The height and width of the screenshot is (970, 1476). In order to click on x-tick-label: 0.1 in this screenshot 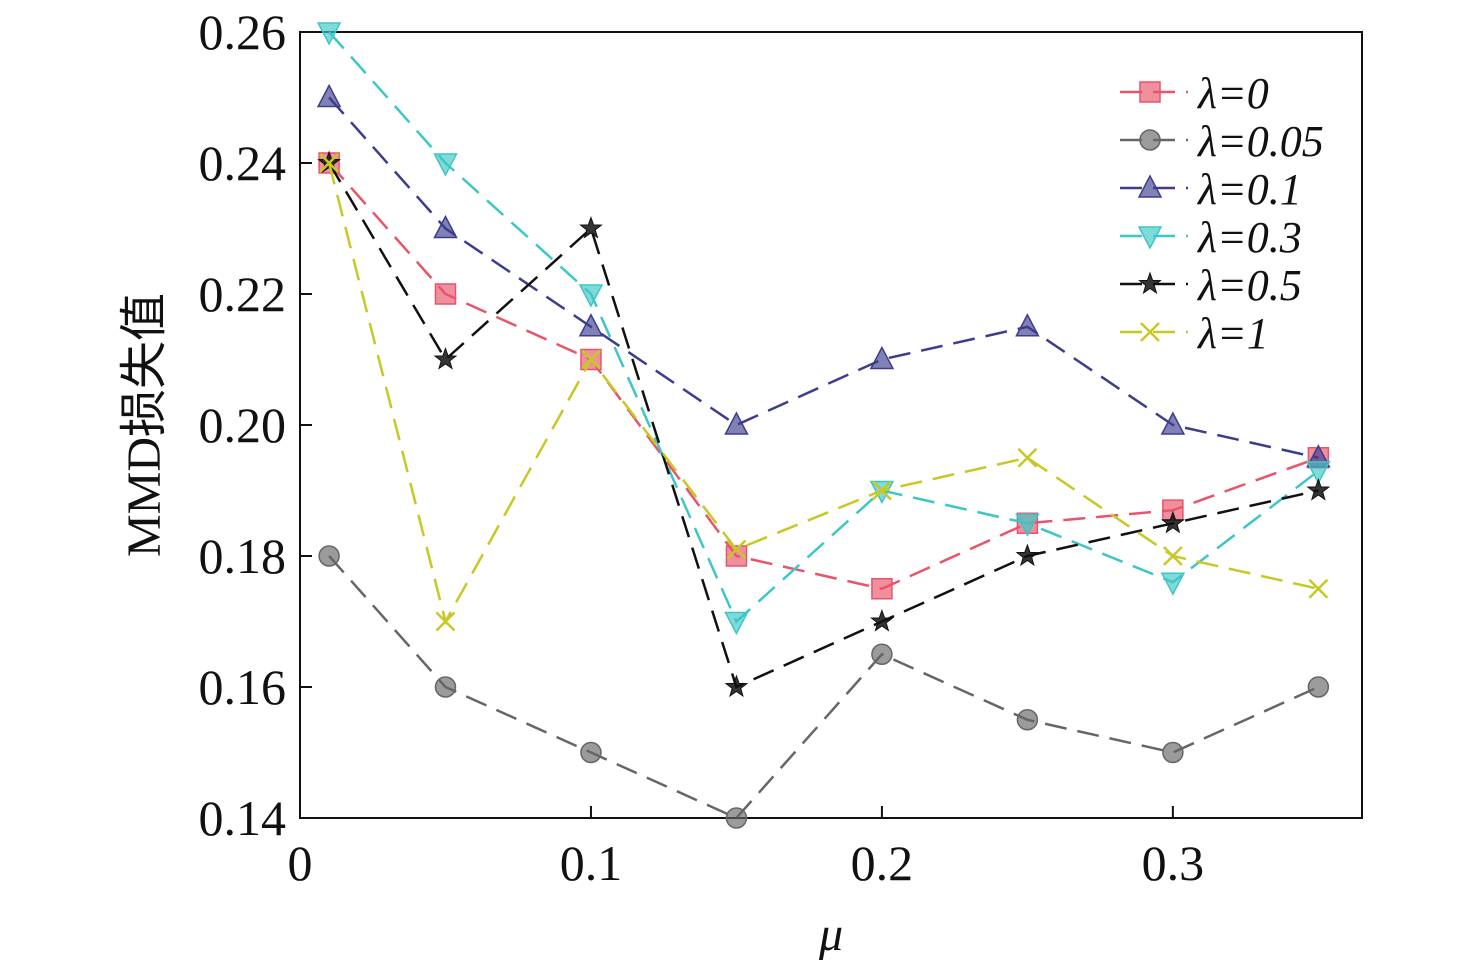, I will do `click(591, 863)`.